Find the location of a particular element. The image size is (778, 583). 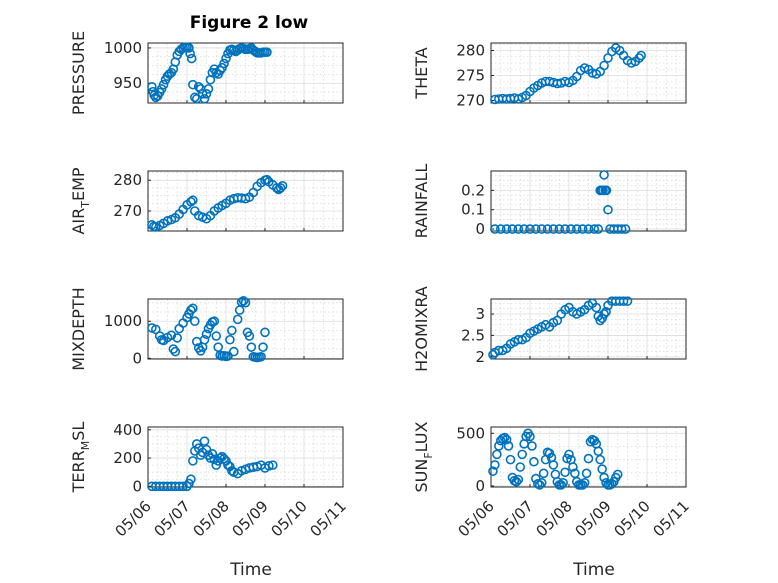

y-tick-label: 0.1 is located at coordinates (473, 210).